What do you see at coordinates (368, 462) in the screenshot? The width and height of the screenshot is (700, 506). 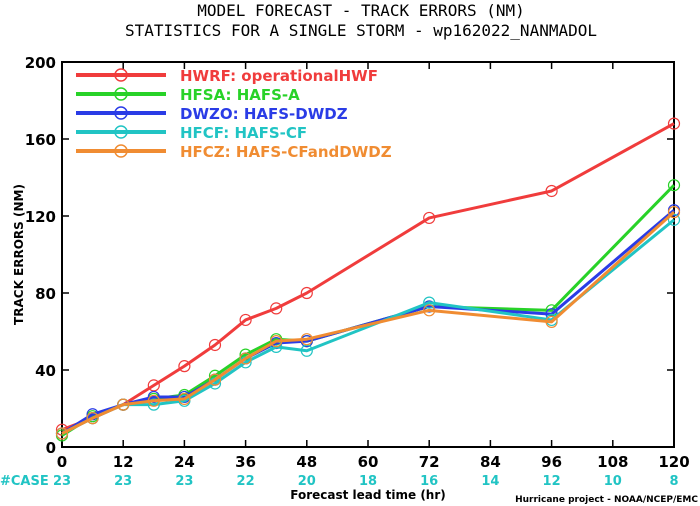 I see `x-tick-label: 60` at bounding box center [368, 462].